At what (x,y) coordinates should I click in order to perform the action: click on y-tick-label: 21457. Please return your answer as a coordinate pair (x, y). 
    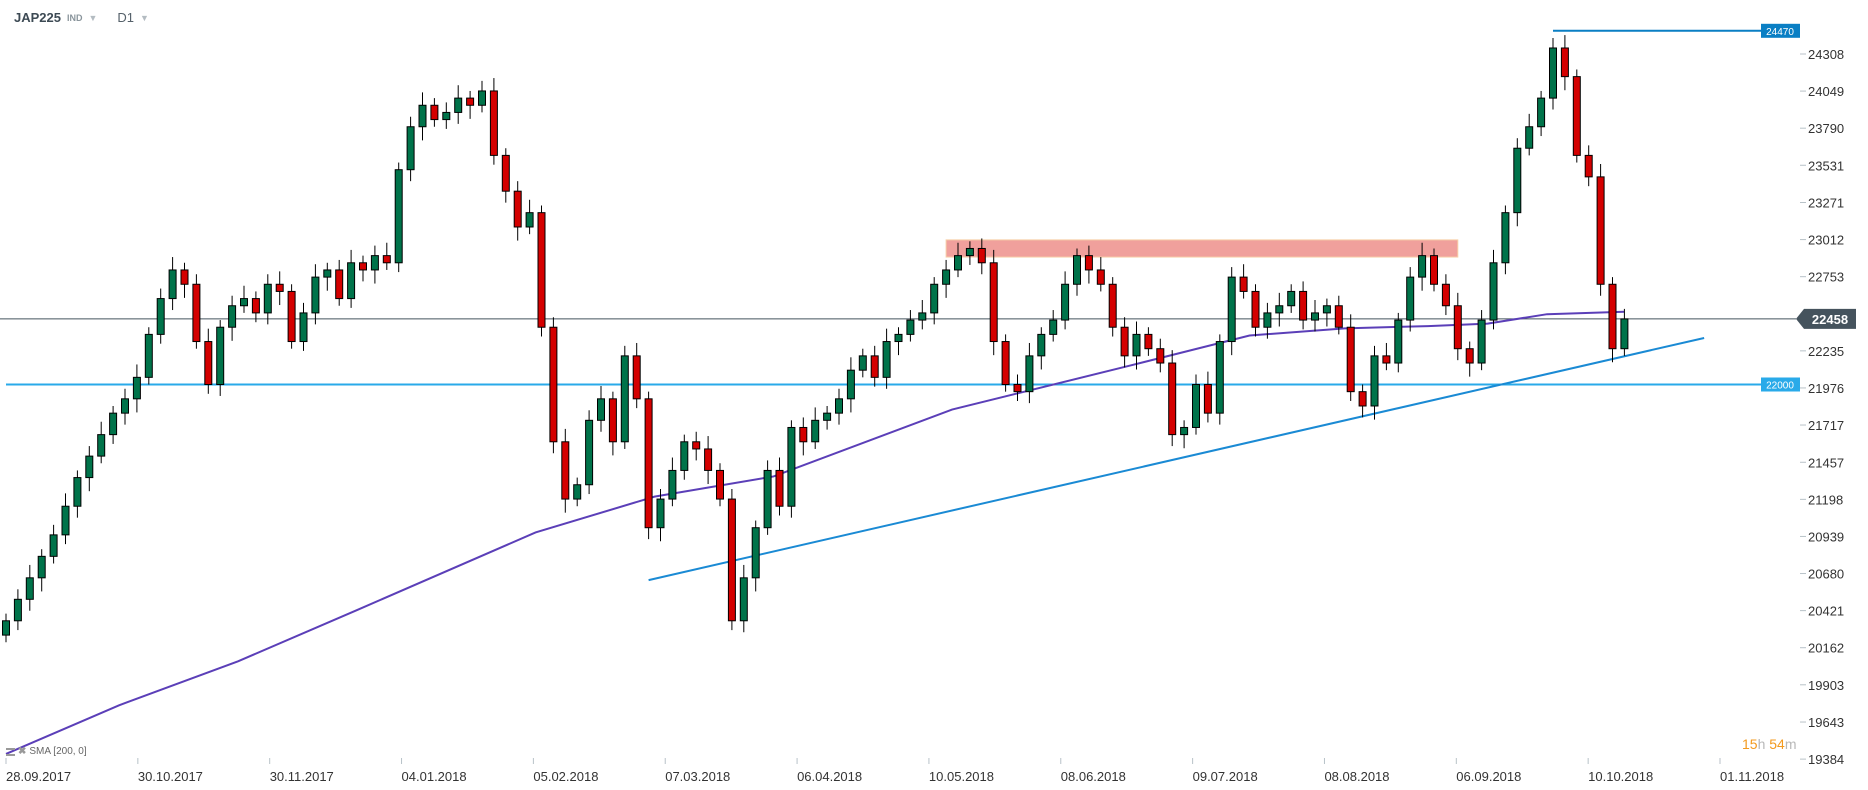
    Looking at the image, I should click on (1826, 462).